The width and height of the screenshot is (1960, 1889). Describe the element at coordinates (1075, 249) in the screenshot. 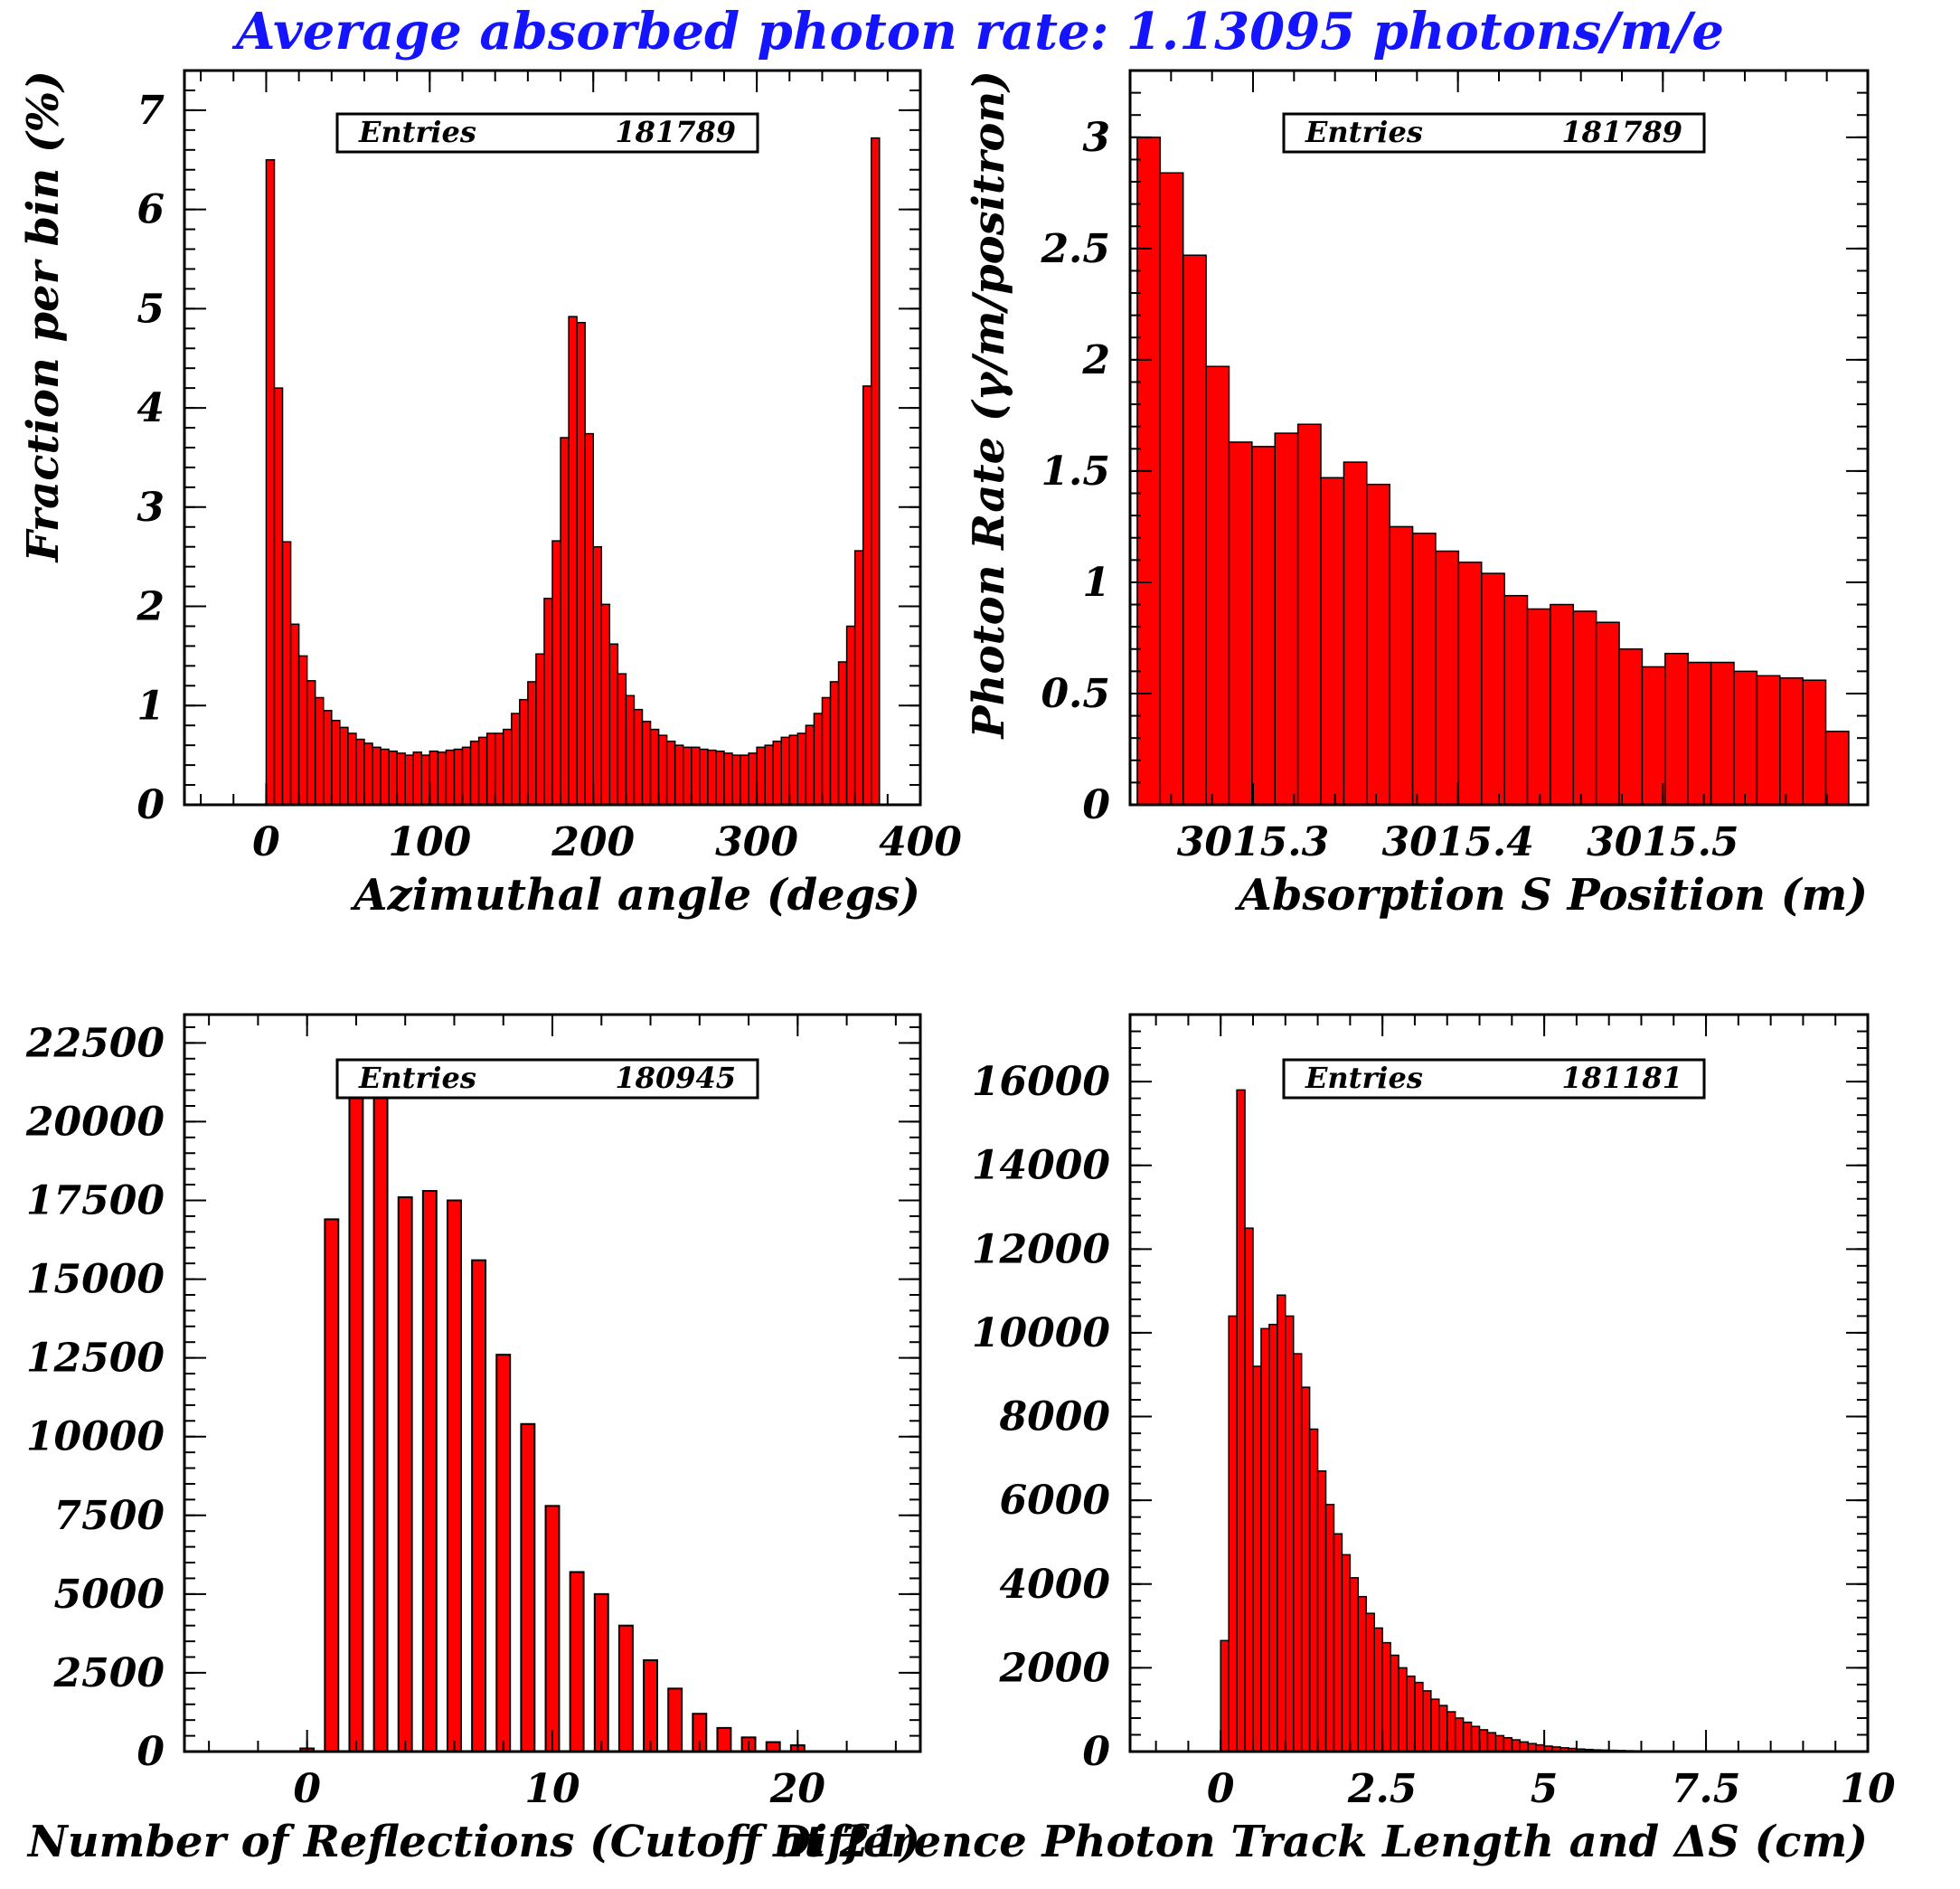

I see `y-tick-label: 2.5` at that location.